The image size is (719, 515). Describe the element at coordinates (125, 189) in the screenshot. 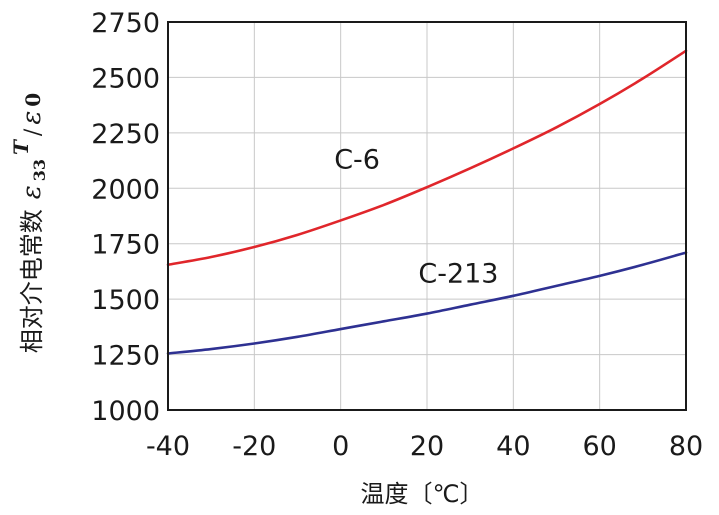

I see `y-tick-label: 2000` at that location.